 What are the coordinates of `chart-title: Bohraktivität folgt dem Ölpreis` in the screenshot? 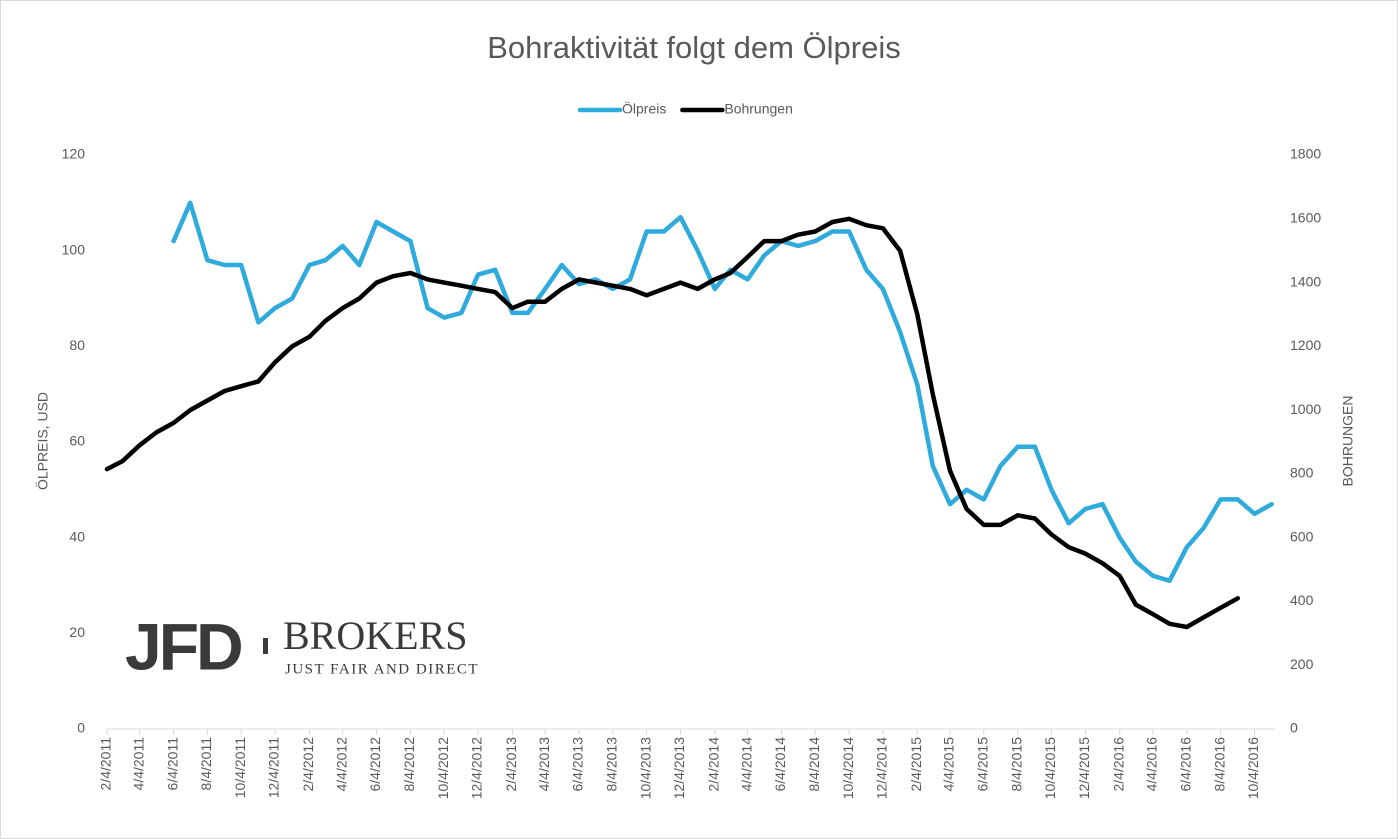 It's located at (694, 47).